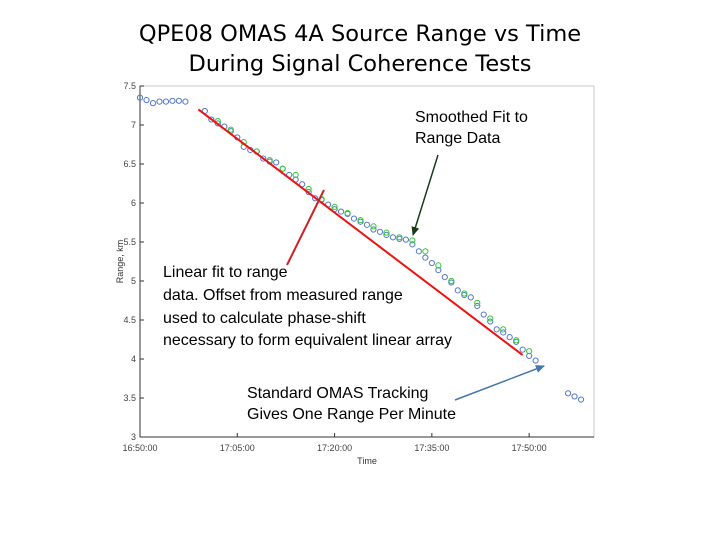 This screenshot has width=720, height=540. I want to click on smoothed-fit-arrow, so click(425, 195).